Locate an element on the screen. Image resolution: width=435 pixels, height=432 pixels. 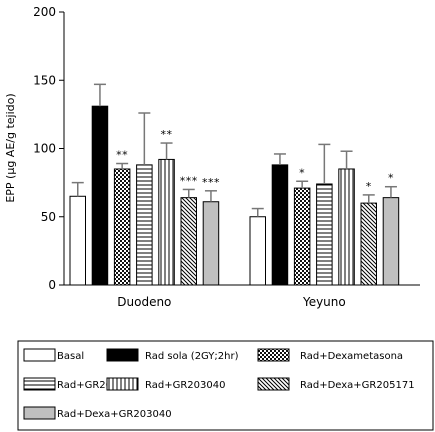
y-tick-label: 100 is located at coordinates (44, 149).